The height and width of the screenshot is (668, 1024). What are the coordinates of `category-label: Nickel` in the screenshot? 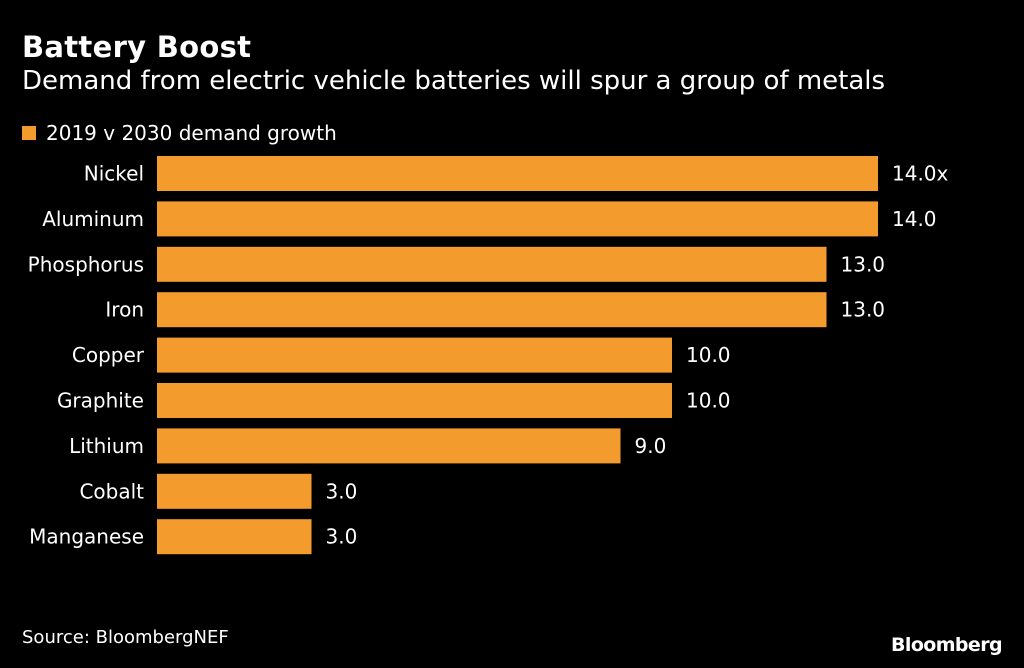 It's located at (114, 174).